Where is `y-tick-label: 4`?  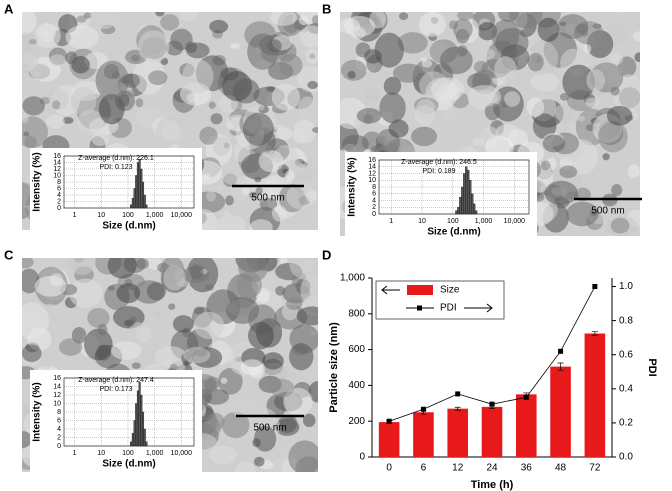
y-tick-label: 4 is located at coordinates (59, 429).